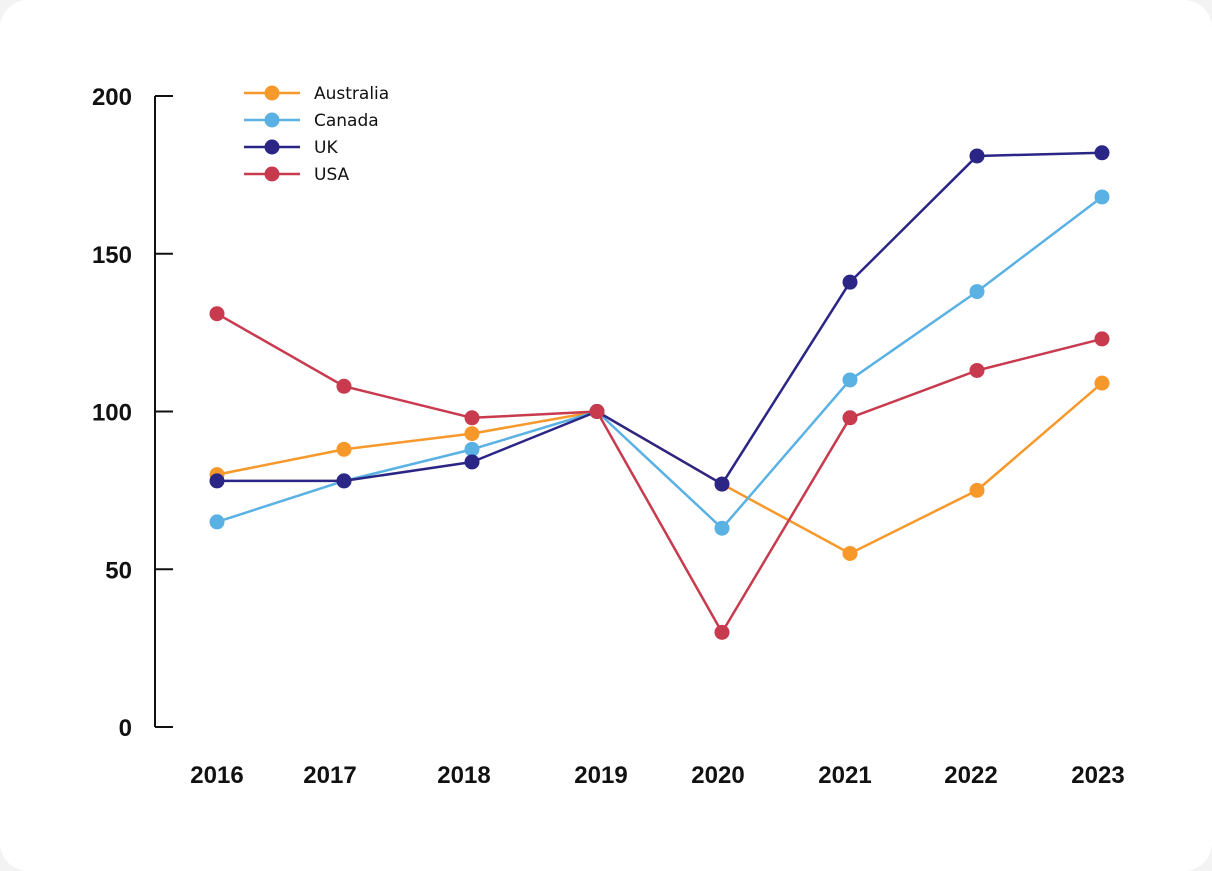 This screenshot has height=871, width=1212. What do you see at coordinates (1097, 775) in the screenshot?
I see `x-tick-label: 2023` at bounding box center [1097, 775].